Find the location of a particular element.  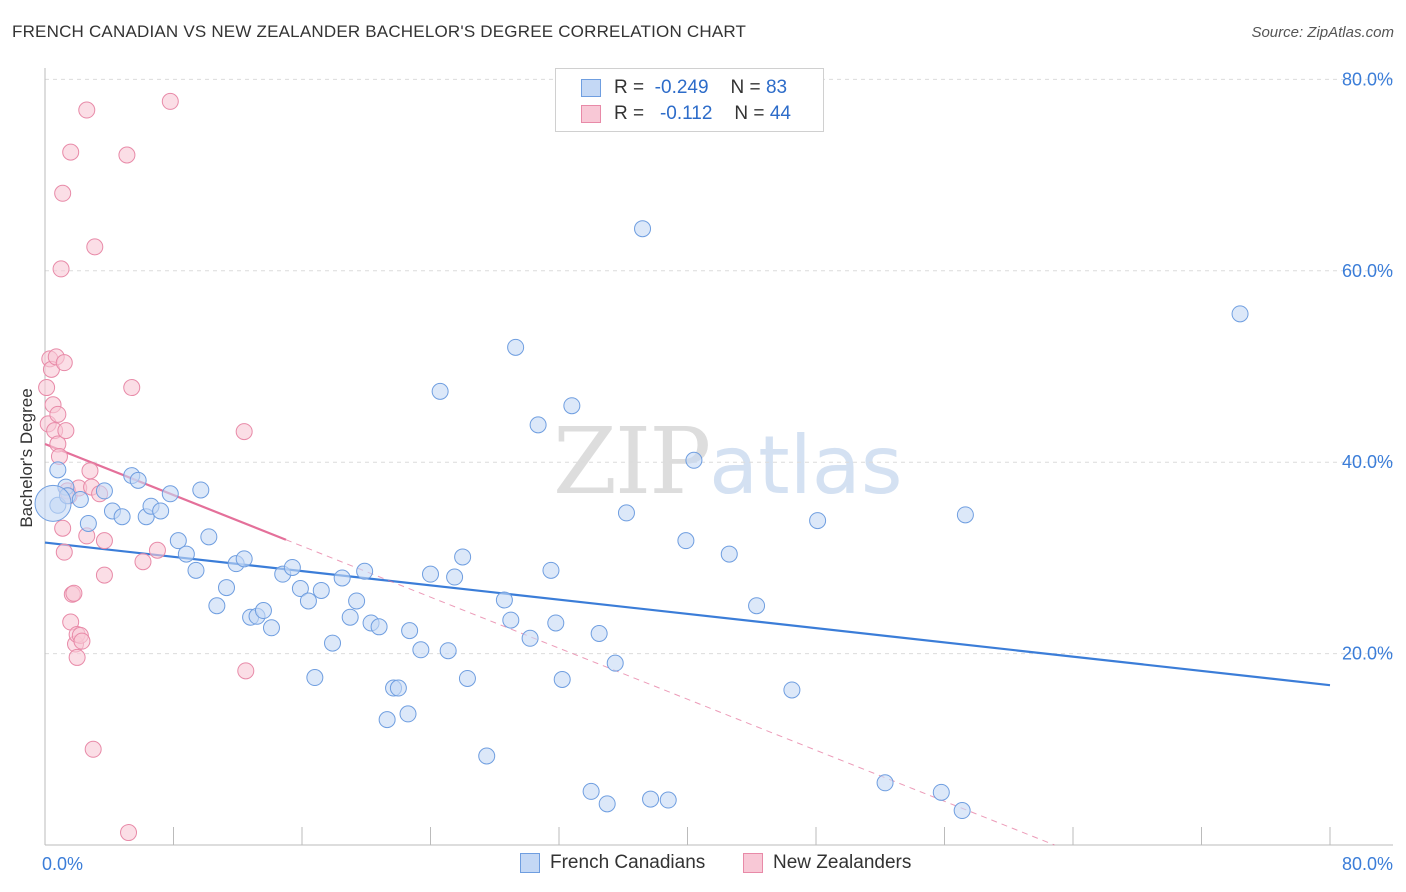

legend-swatch-blue is located at coordinates (591, 88).